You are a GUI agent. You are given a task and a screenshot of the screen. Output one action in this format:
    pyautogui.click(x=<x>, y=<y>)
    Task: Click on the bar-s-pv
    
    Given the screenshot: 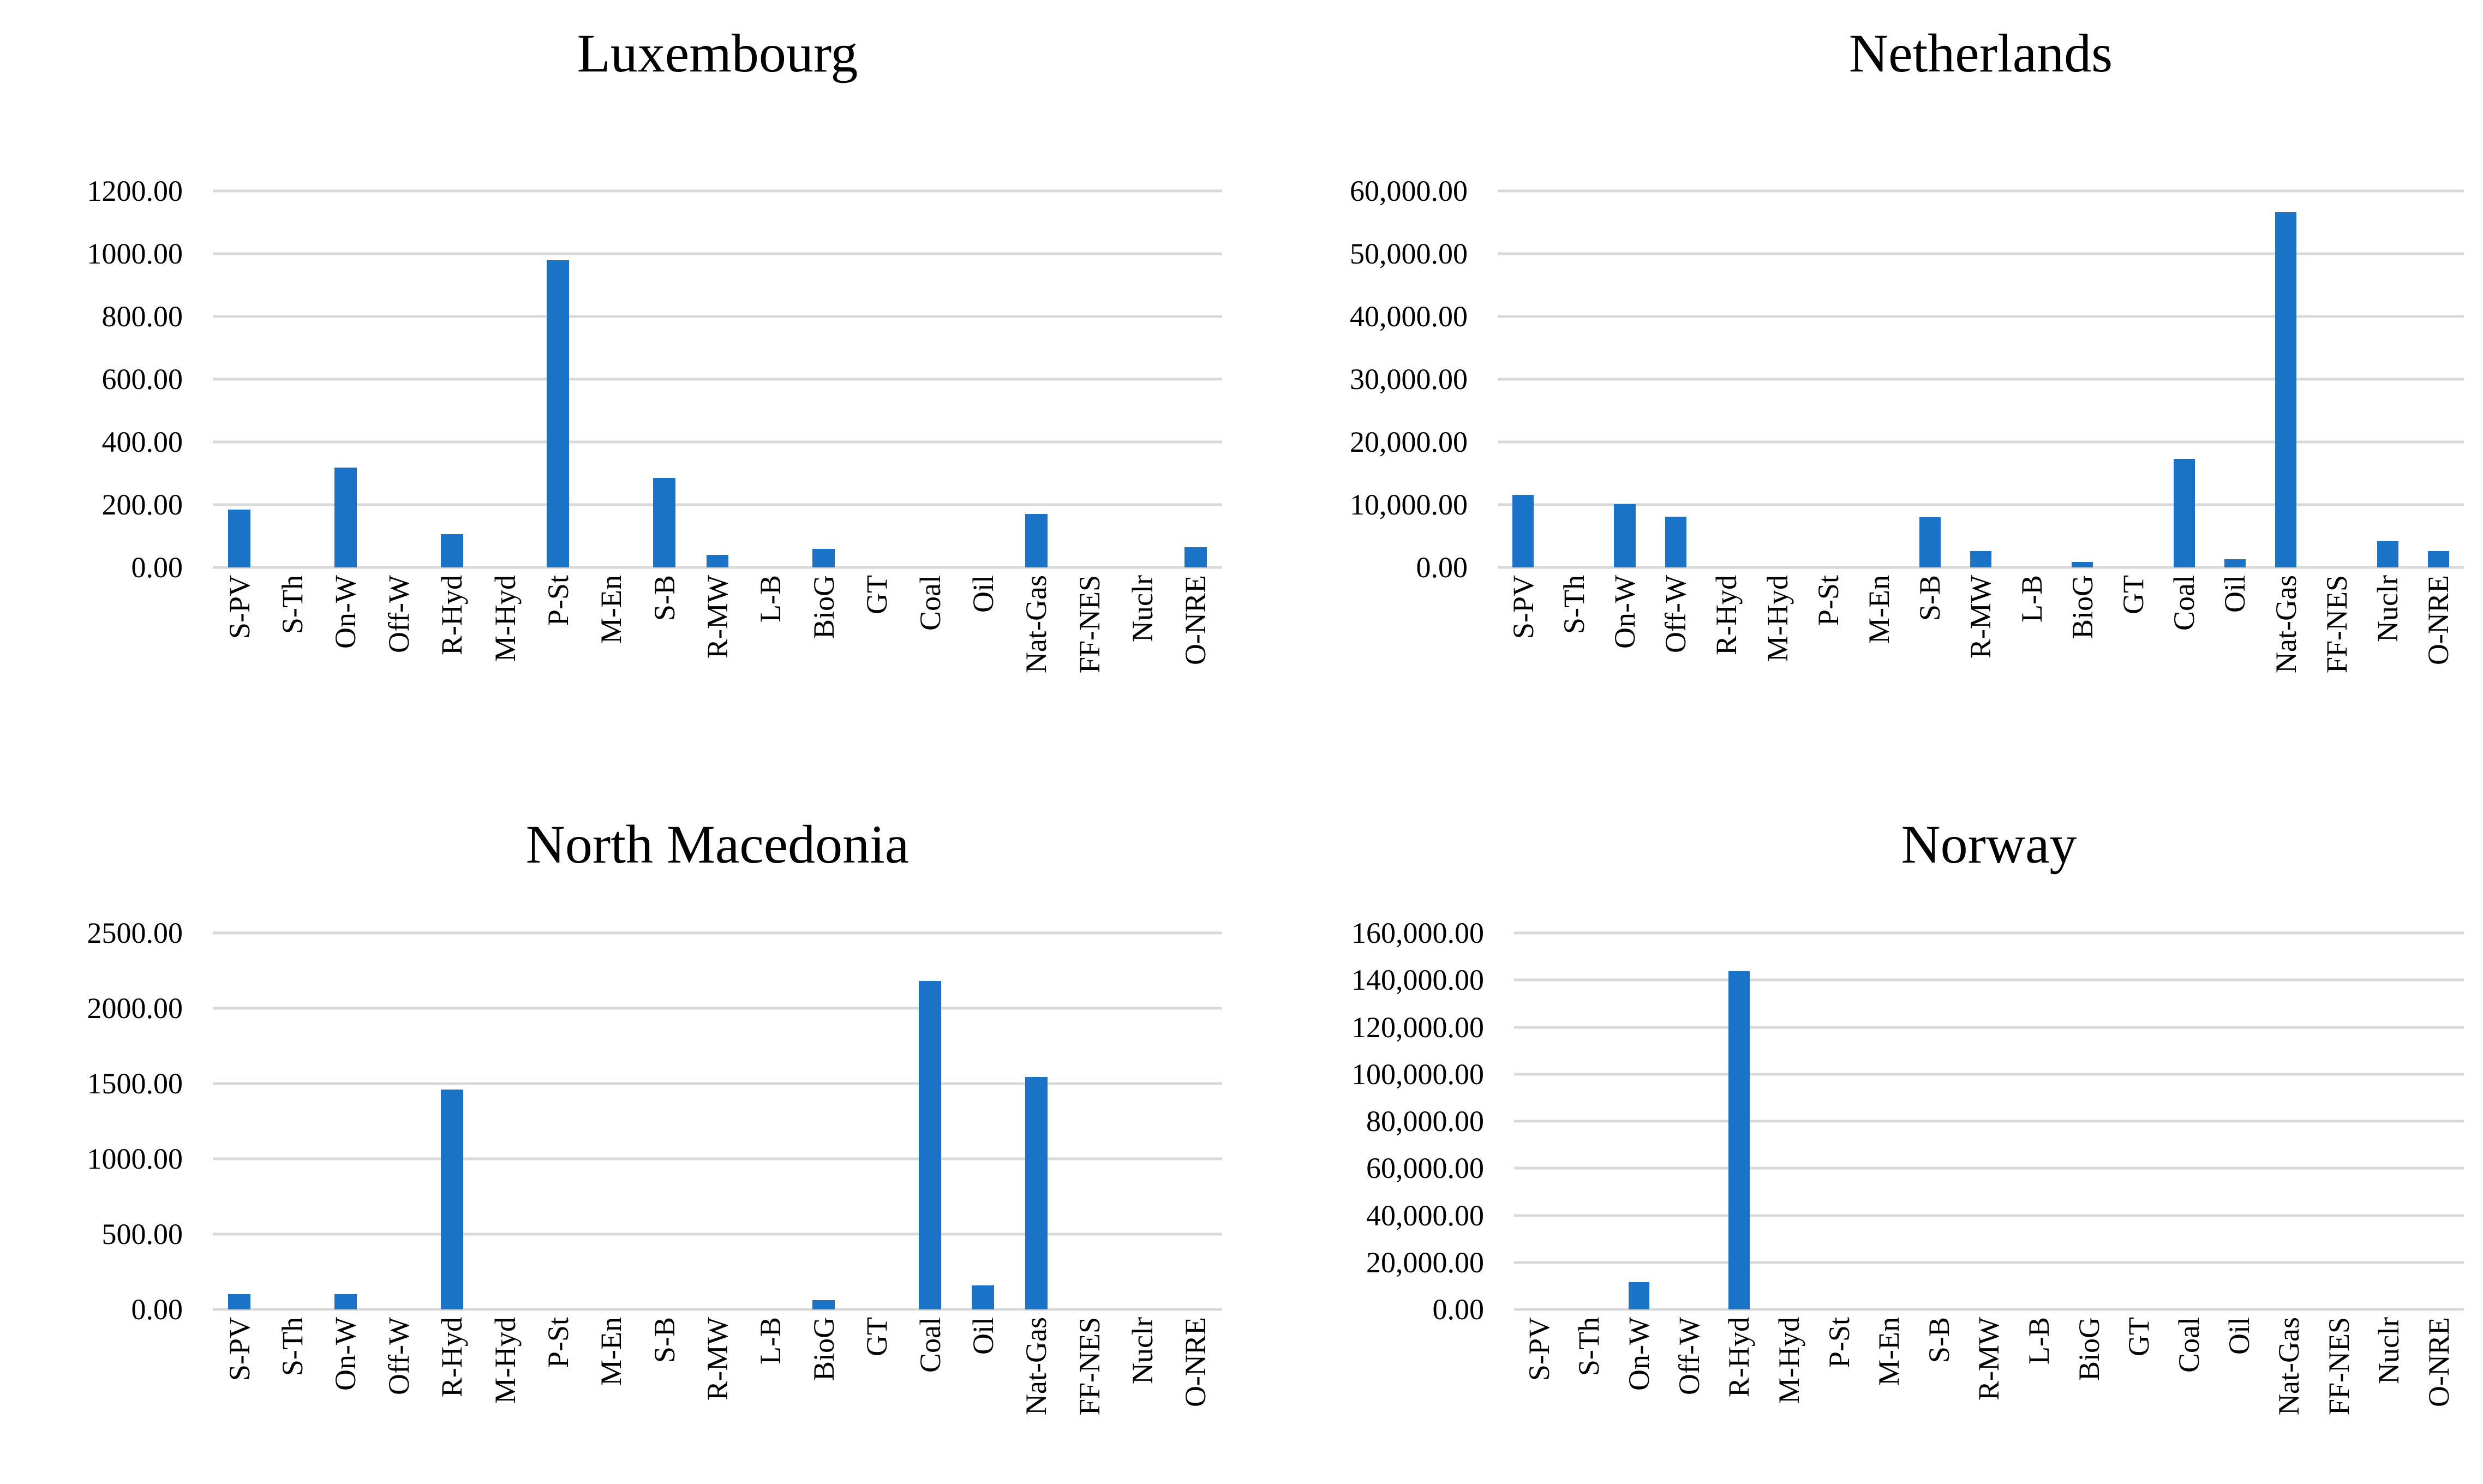 What is the action you would take?
    pyautogui.click(x=1523, y=530)
    